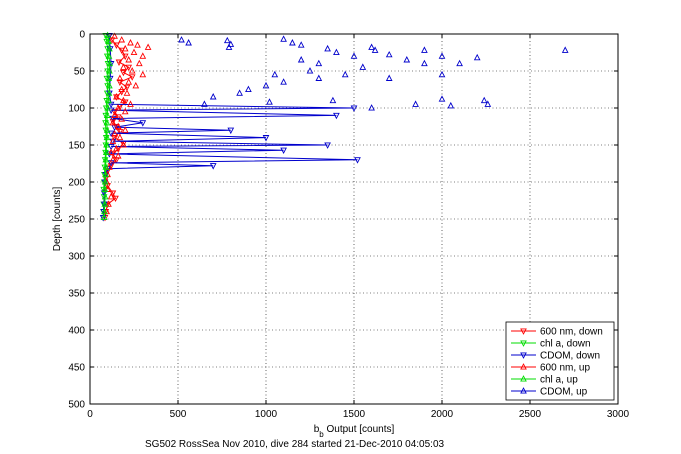 This screenshot has height=454, width=681. I want to click on y-tick-label: 150, so click(76, 146).